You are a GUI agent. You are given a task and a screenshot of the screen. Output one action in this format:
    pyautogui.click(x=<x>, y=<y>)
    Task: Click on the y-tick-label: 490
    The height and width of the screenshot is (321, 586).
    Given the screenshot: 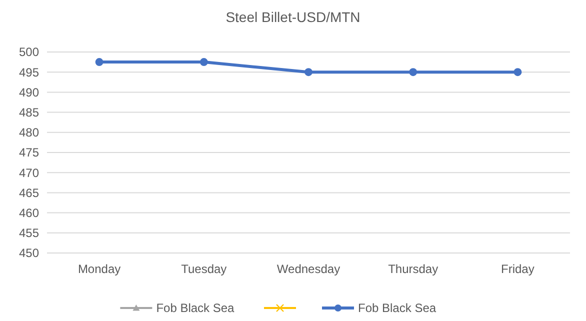 What is the action you would take?
    pyautogui.click(x=29, y=92)
    